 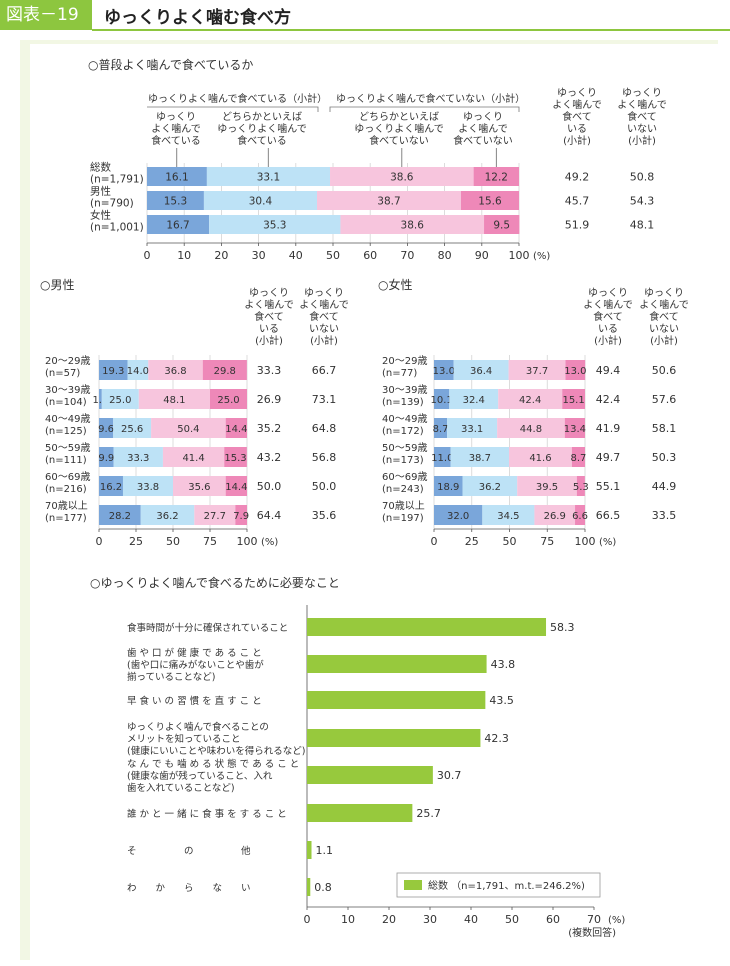 I want to click on subtotal-value: 49.7, so click(x=608, y=457).